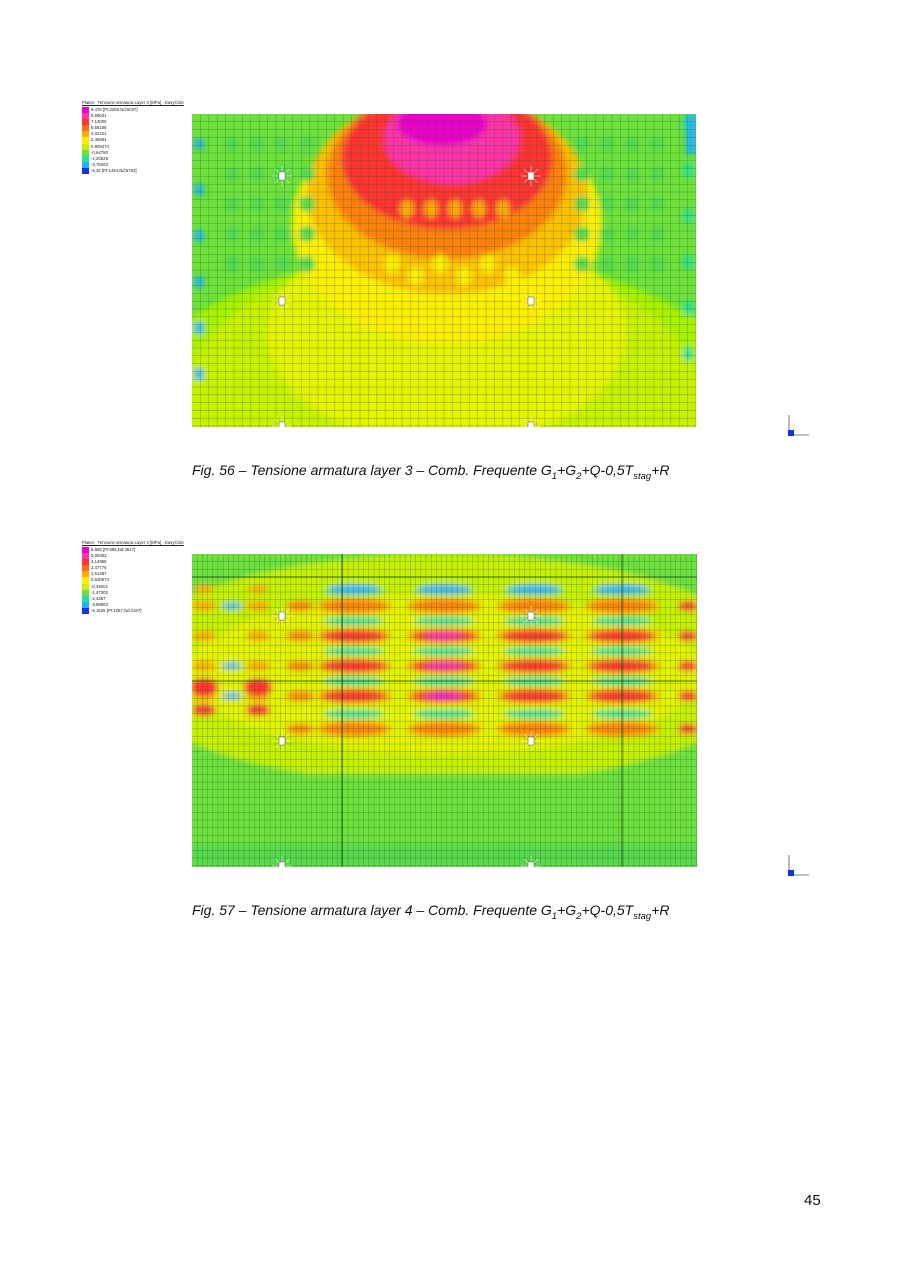 Image resolution: width=900 pixels, height=1278 pixels. I want to click on legend-value: 0,630974, so click(100, 580).